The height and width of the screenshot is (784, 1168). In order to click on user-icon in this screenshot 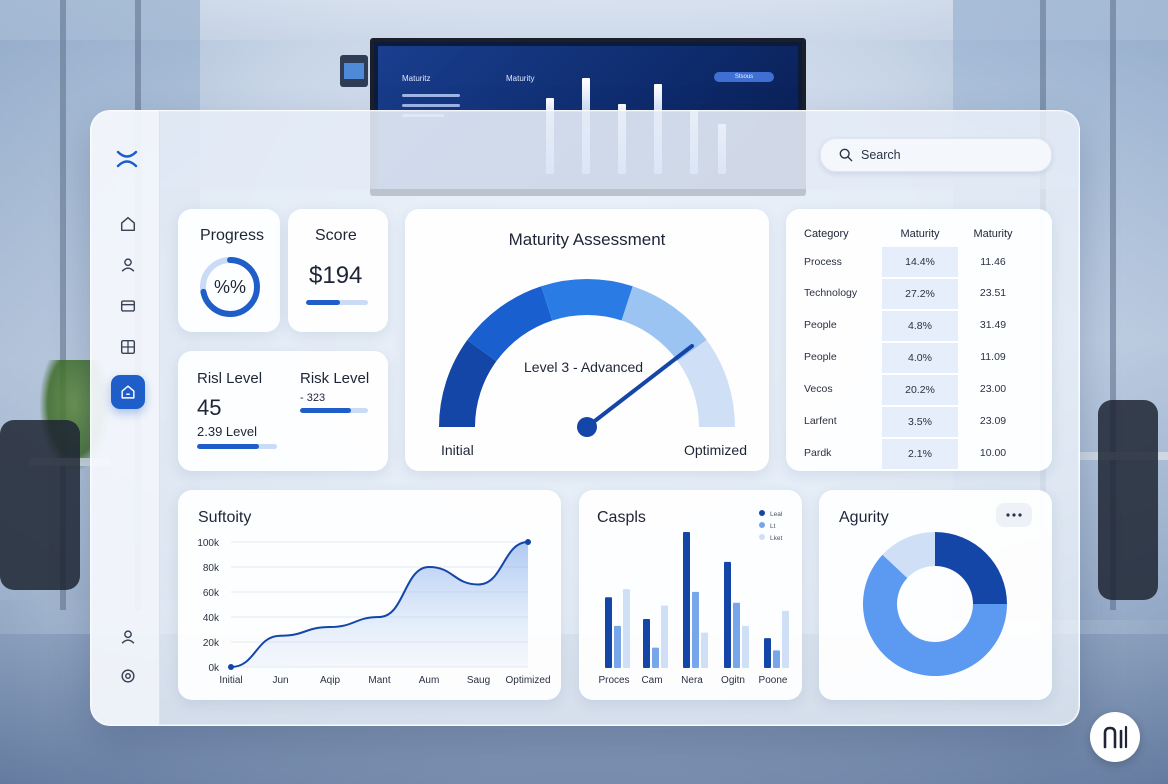, I will do `click(128, 265)`.